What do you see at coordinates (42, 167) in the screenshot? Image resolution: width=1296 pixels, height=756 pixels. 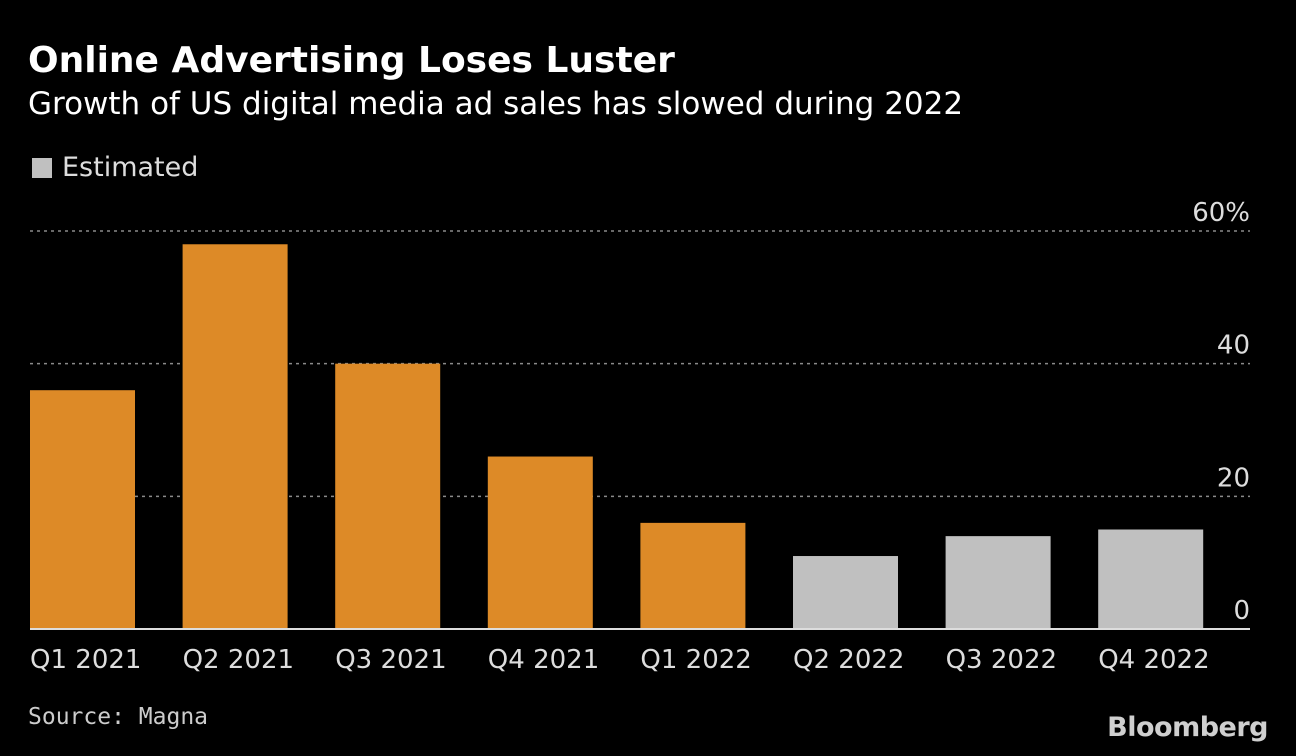 I see `legend-swatch-estimated` at bounding box center [42, 167].